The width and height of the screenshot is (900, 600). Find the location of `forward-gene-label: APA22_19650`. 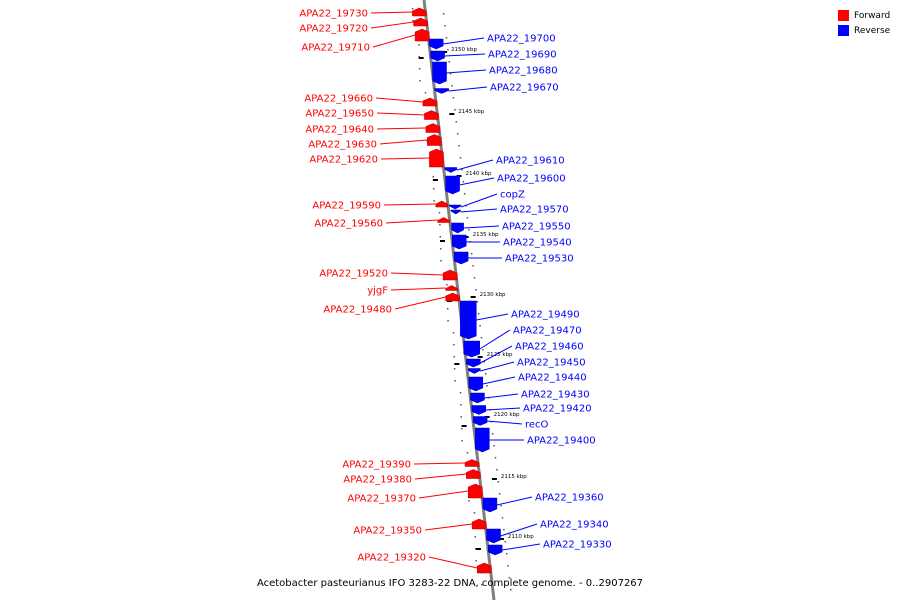

forward-gene-label: APA22_19650 is located at coordinates (339, 114).